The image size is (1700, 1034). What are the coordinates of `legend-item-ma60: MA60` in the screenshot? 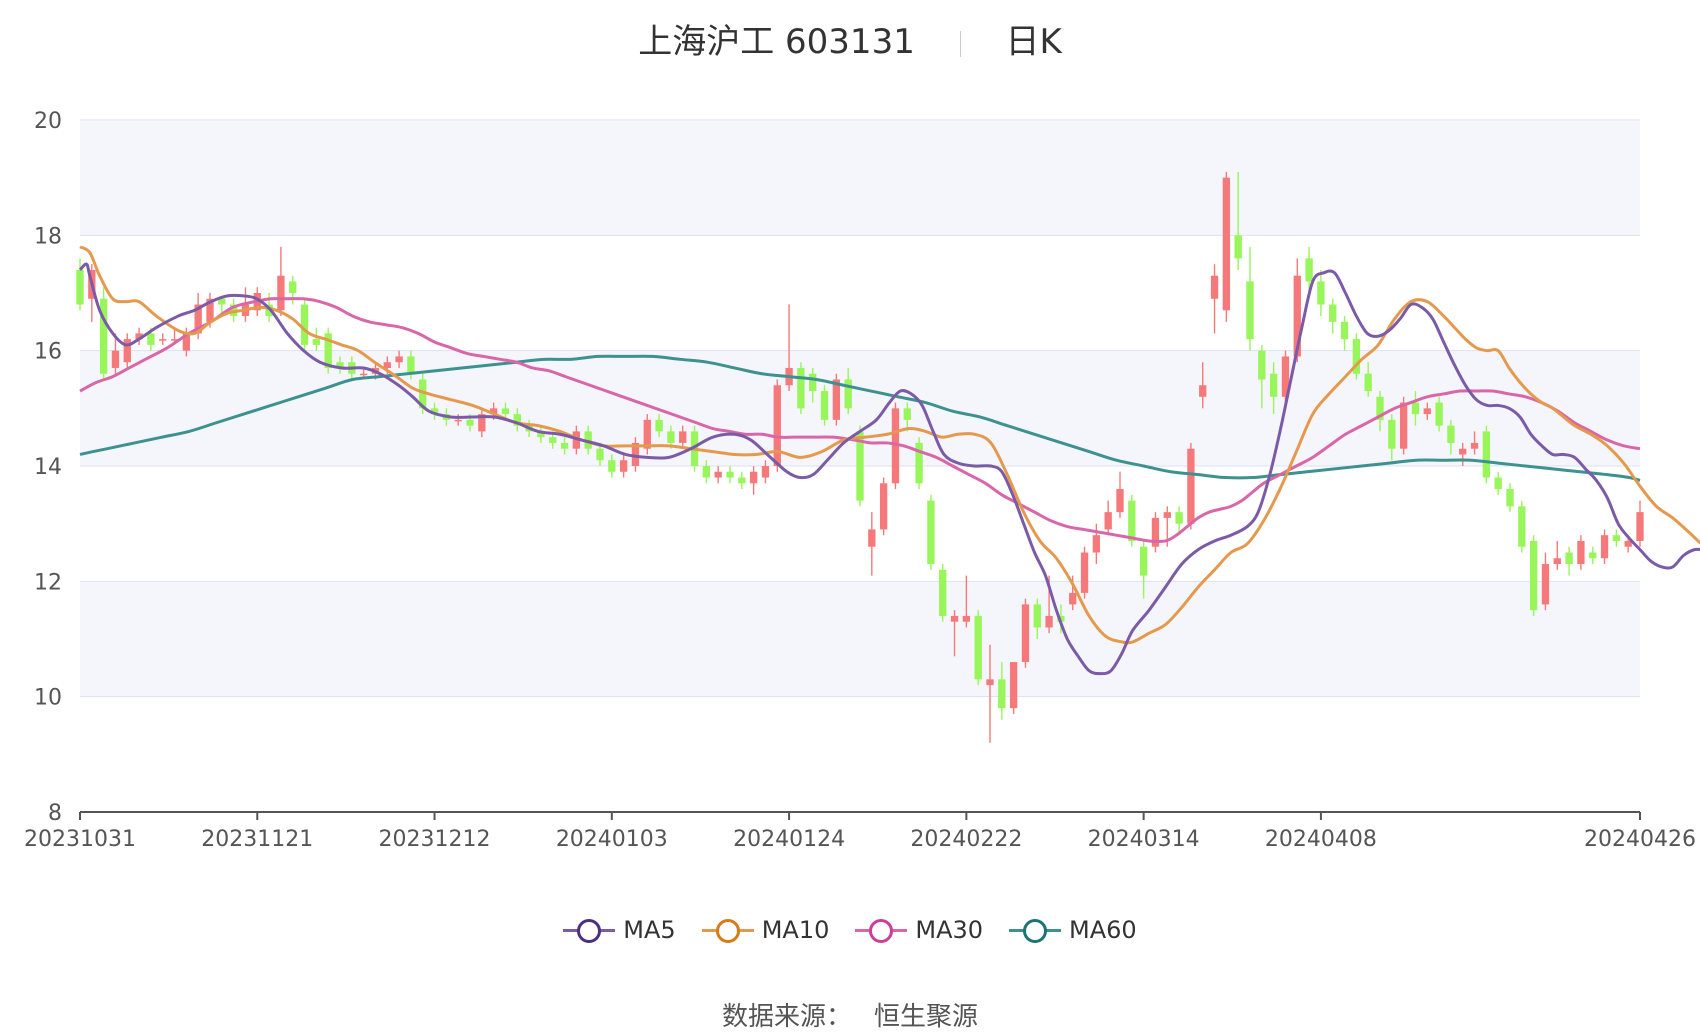 It's located at (1073, 930).